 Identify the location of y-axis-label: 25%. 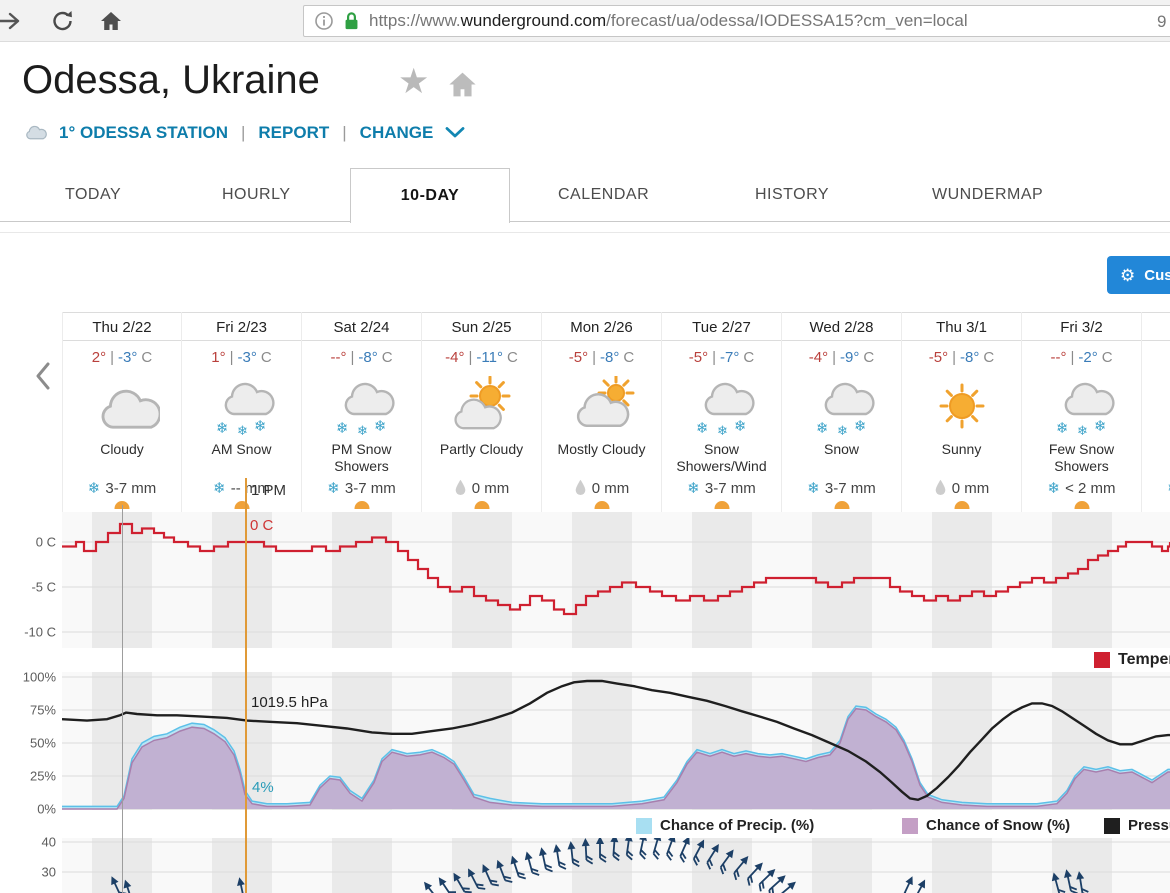
(42, 776).